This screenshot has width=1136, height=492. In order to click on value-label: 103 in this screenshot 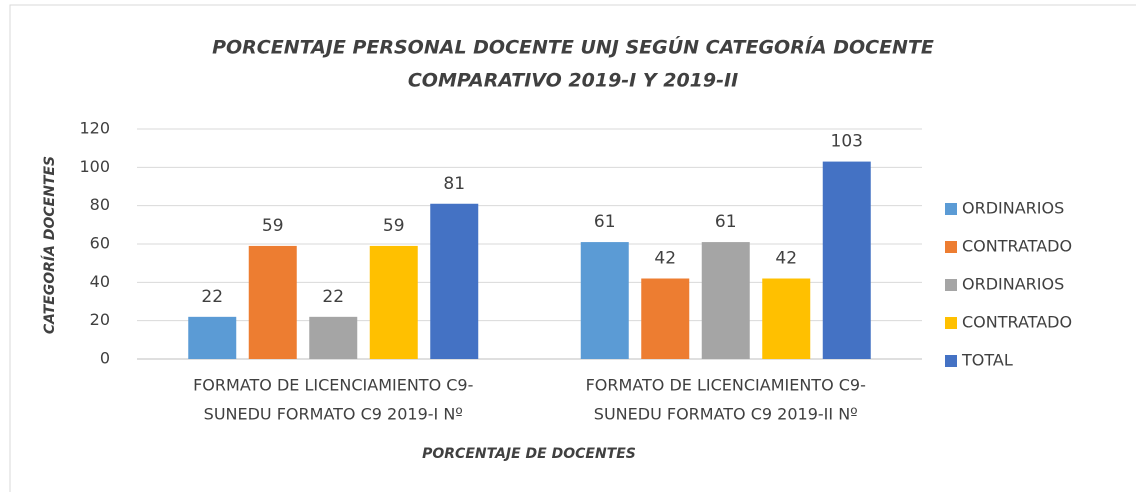, I will do `click(847, 142)`.